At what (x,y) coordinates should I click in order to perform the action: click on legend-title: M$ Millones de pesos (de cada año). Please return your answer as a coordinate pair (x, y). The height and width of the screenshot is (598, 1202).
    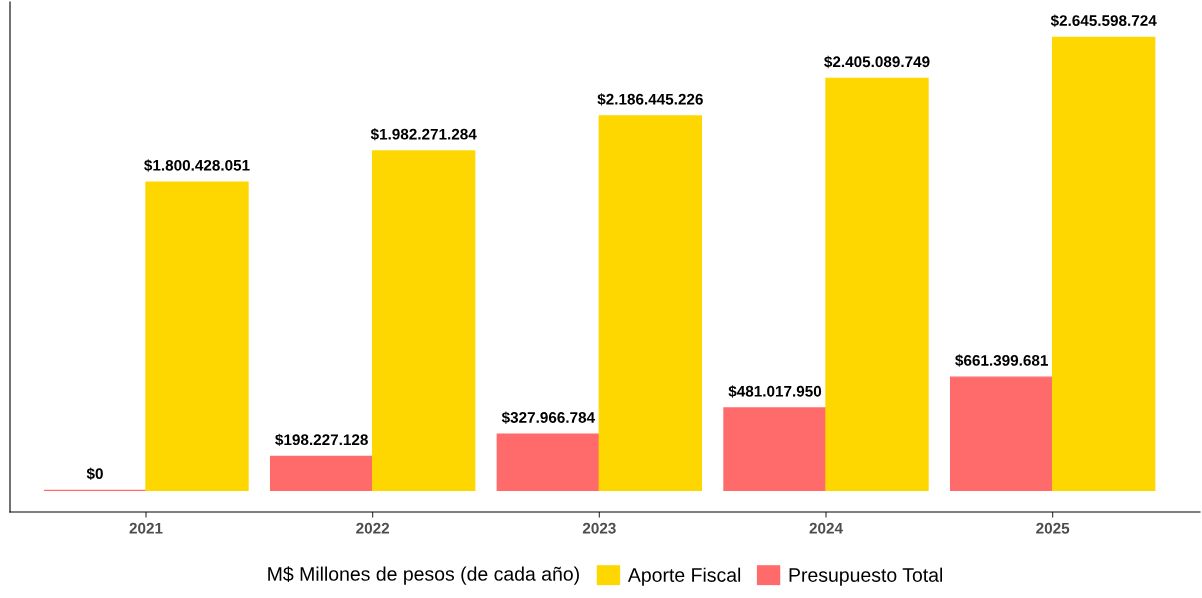
    Looking at the image, I should click on (423, 575).